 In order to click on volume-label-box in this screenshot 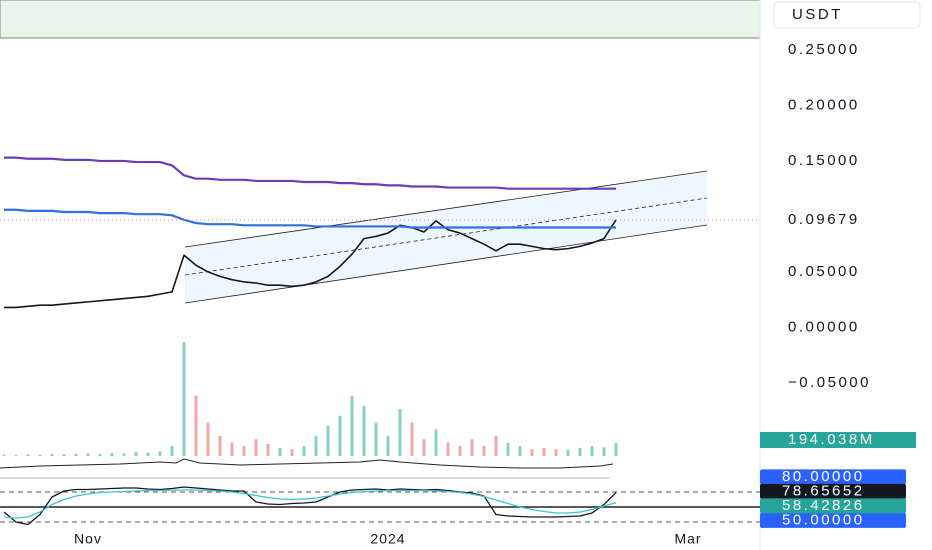, I will do `click(838, 439)`.